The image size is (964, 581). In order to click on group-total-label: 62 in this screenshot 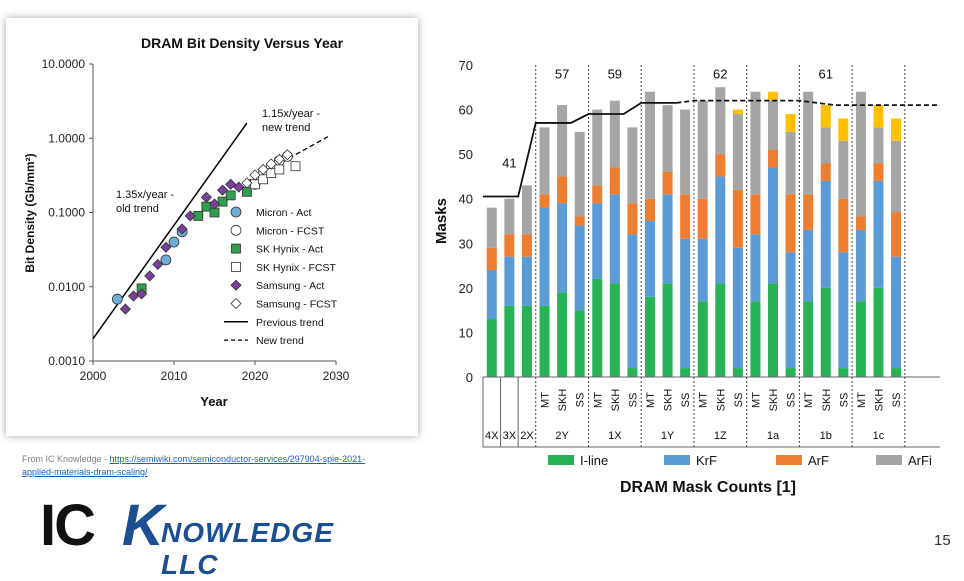, I will do `click(720, 73)`.